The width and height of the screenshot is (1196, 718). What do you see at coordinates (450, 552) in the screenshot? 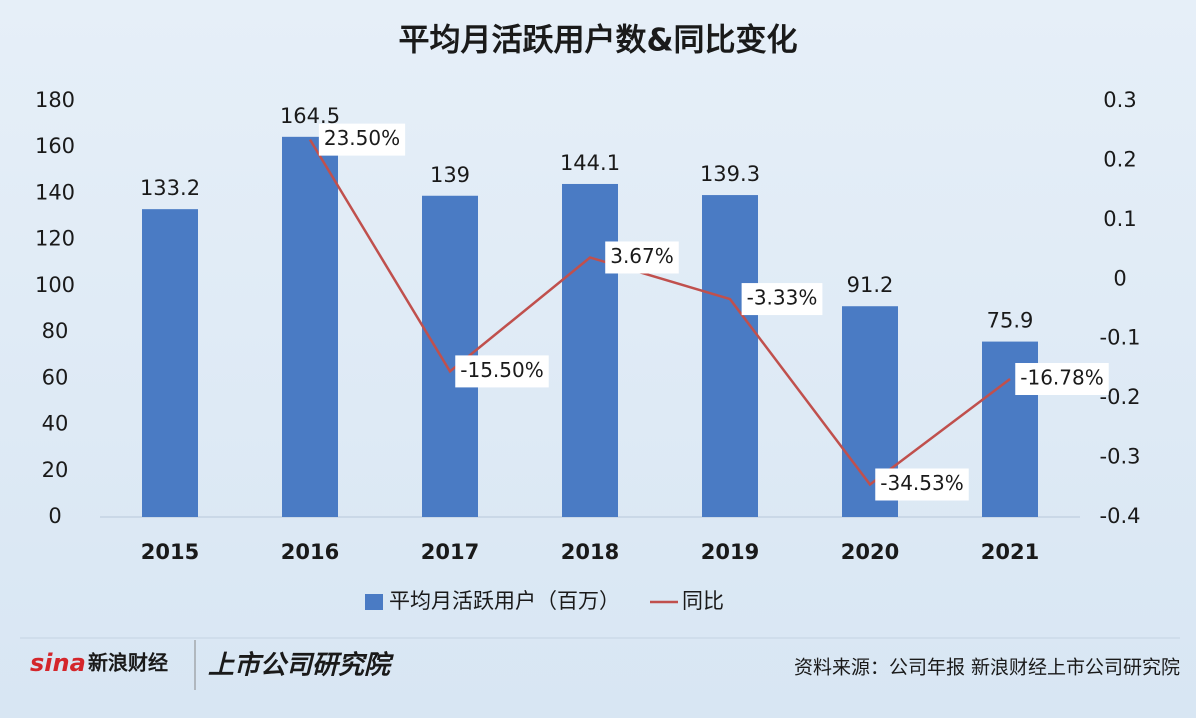
I see `x-tick-label: 2017` at bounding box center [450, 552].